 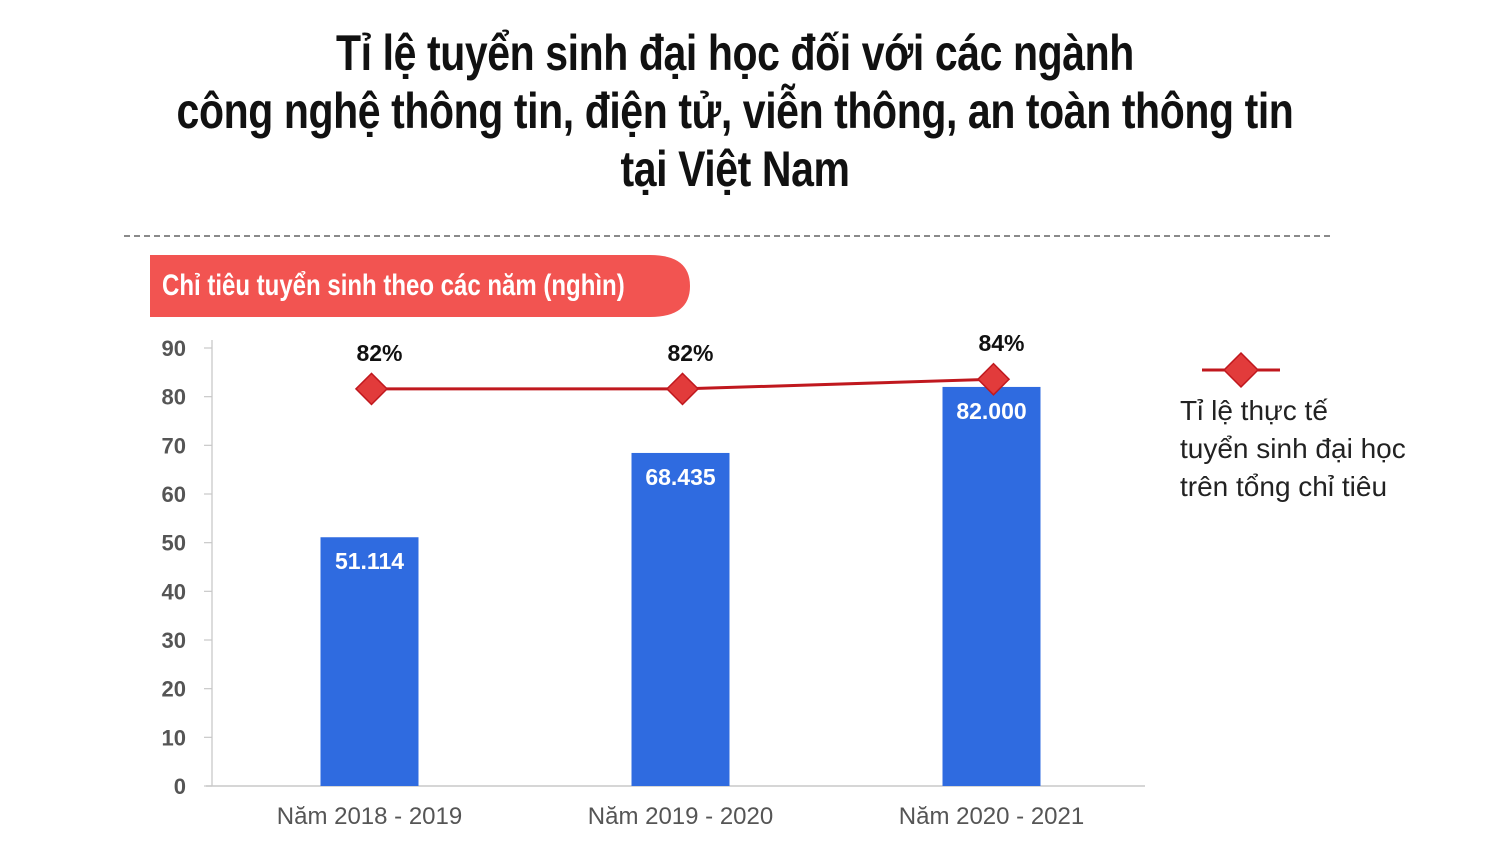 I want to click on y-tick-label: 90, so click(x=174, y=348).